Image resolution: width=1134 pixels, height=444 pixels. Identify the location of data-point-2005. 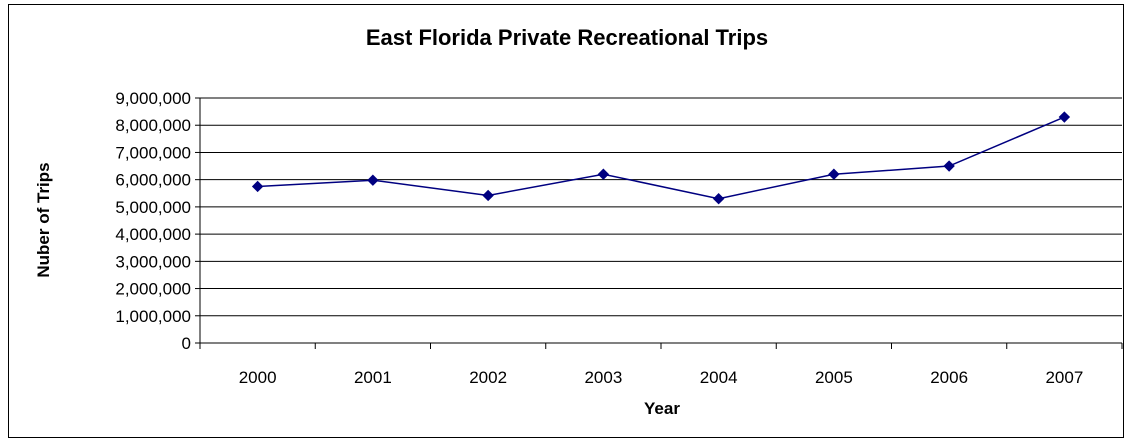
(834, 174).